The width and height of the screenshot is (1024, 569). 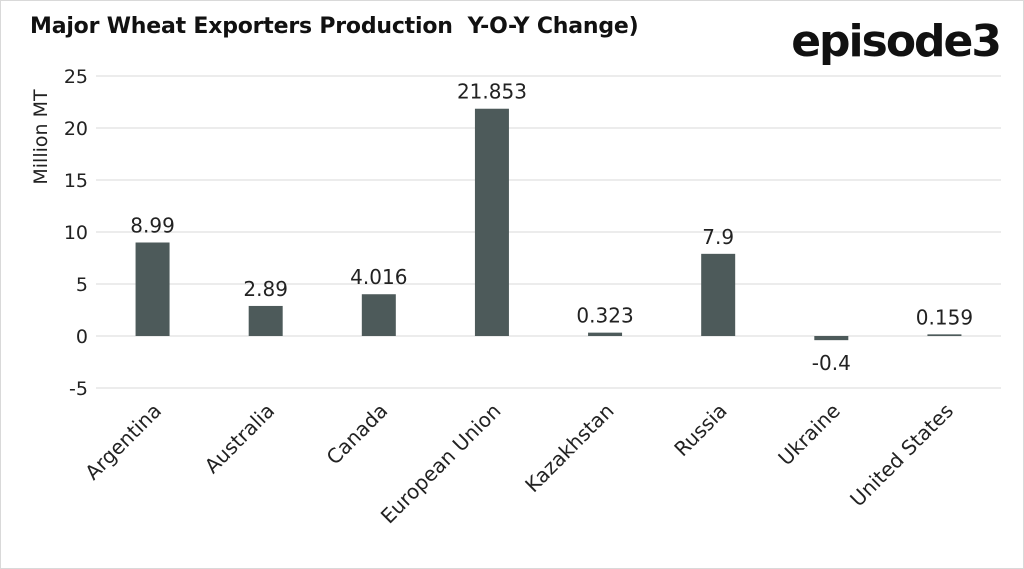 What do you see at coordinates (265, 289) in the screenshot?
I see `data-label: 2.89` at bounding box center [265, 289].